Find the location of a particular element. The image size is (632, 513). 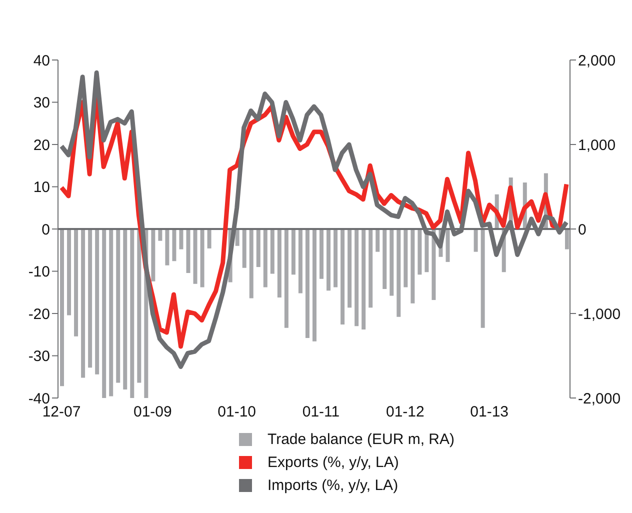

x-tick-label: 01-12 is located at coordinates (405, 412).